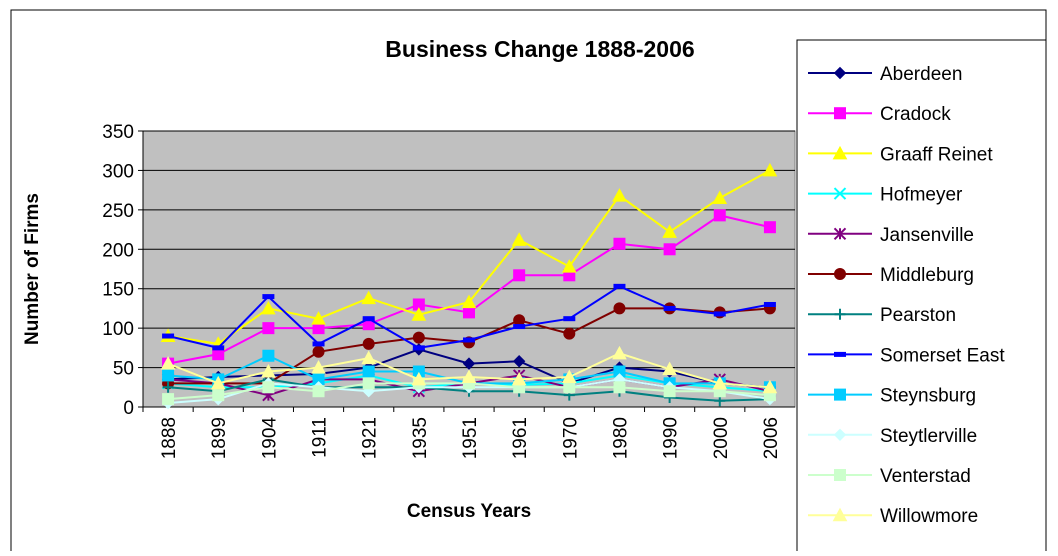 The image size is (1058, 556). What do you see at coordinates (169, 438) in the screenshot?
I see `x-tick-label: 1888` at bounding box center [169, 438].